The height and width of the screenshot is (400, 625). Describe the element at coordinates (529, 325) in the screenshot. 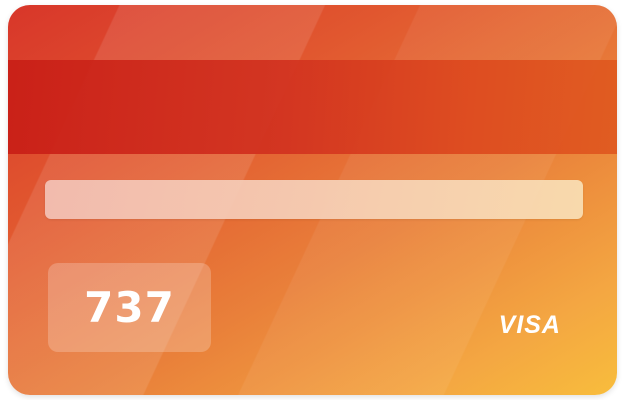

I see `card-brand-logo: VISA` at that location.